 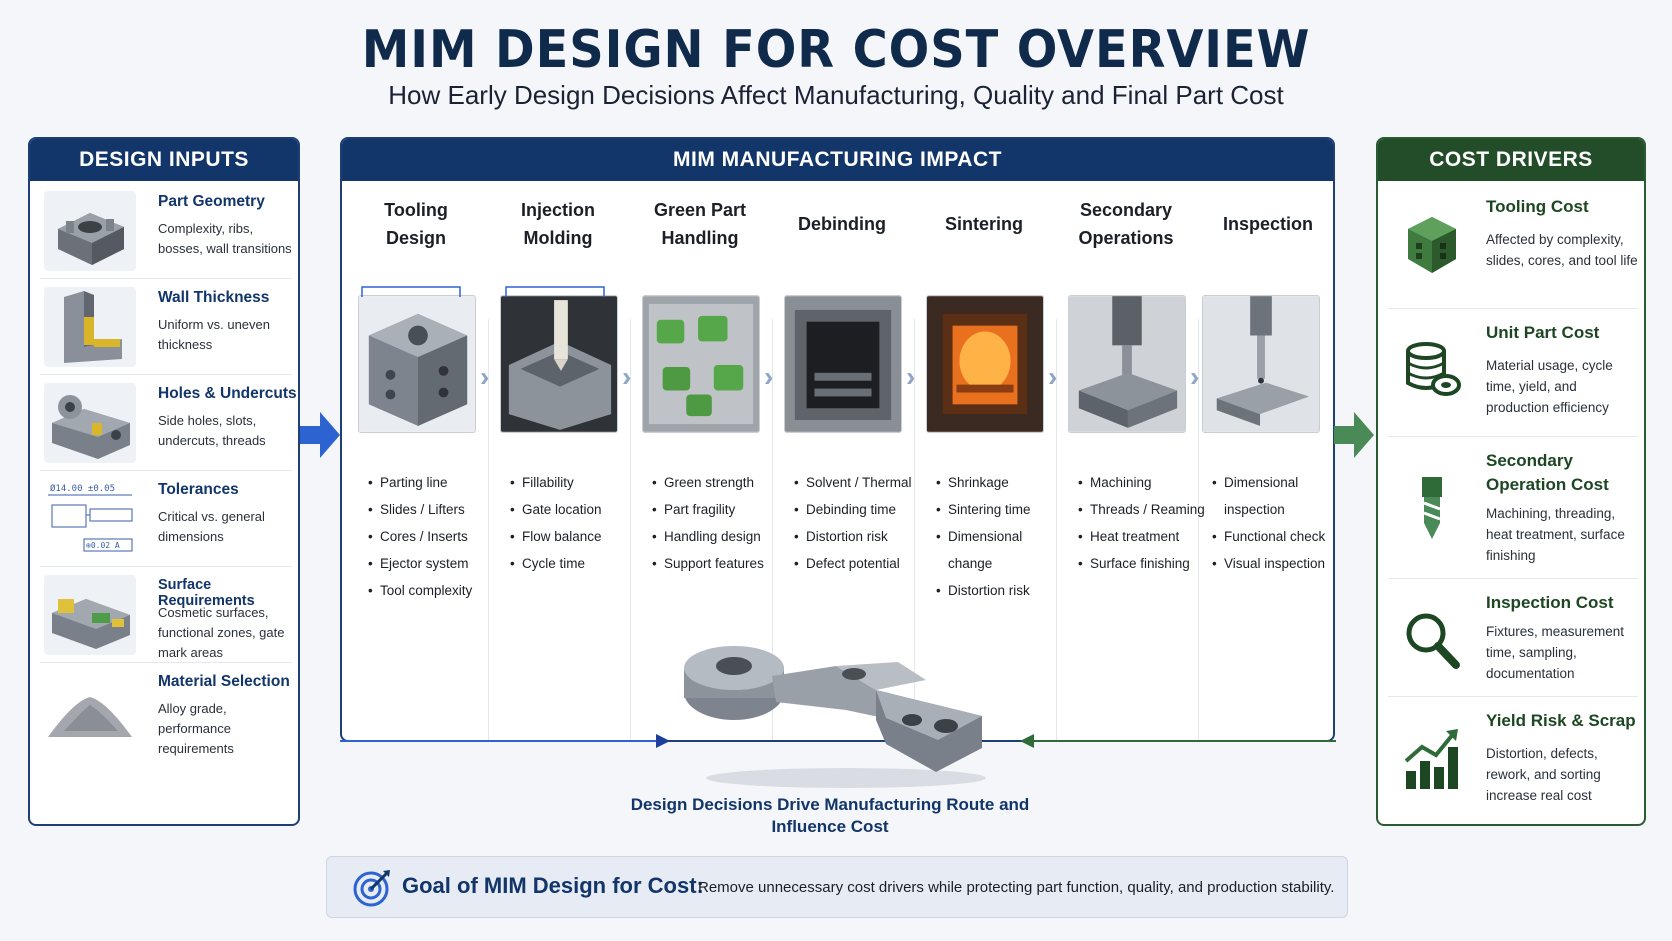 What do you see at coordinates (196, 728) in the screenshot?
I see `input-desc: Alloy grade, performance requirements` at bounding box center [196, 728].